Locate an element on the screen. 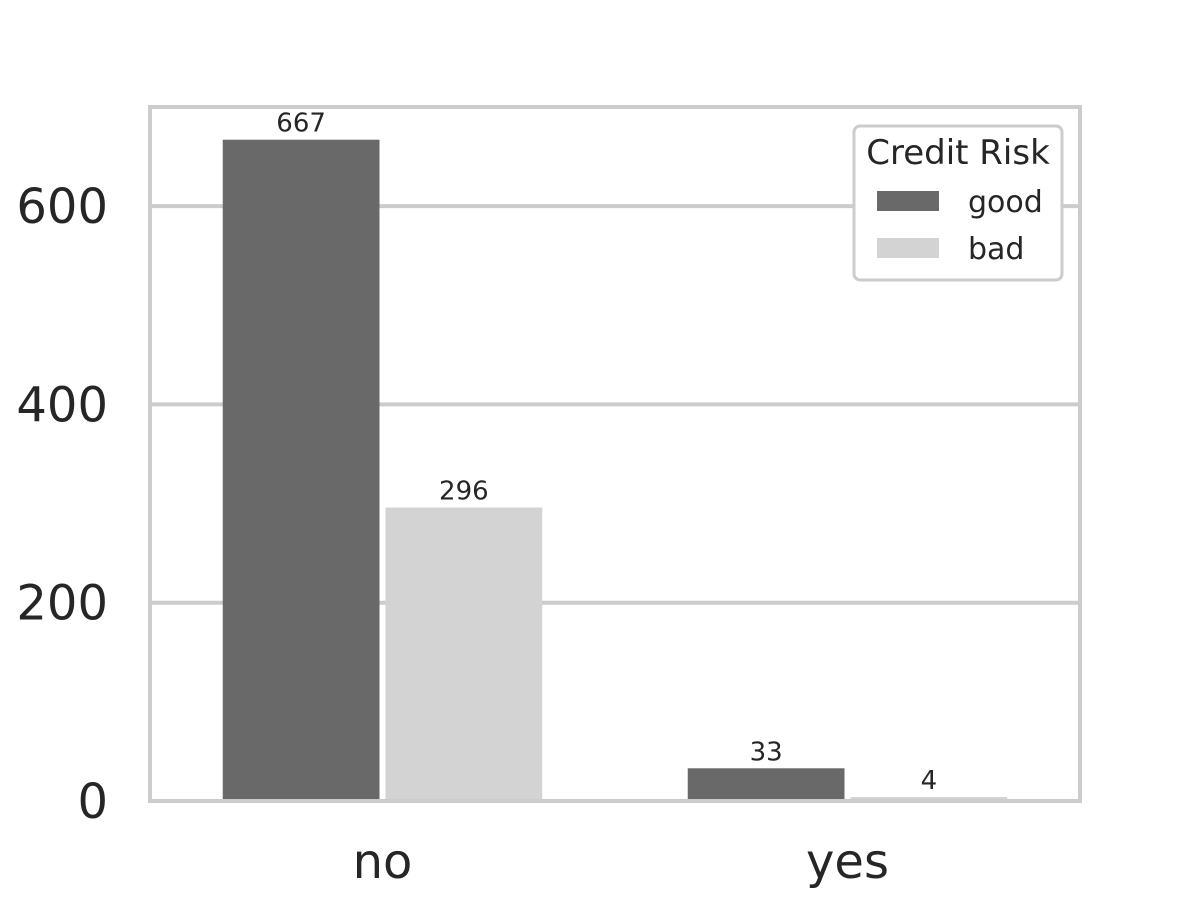  x-tick-label-no: no is located at coordinates (383, 862).